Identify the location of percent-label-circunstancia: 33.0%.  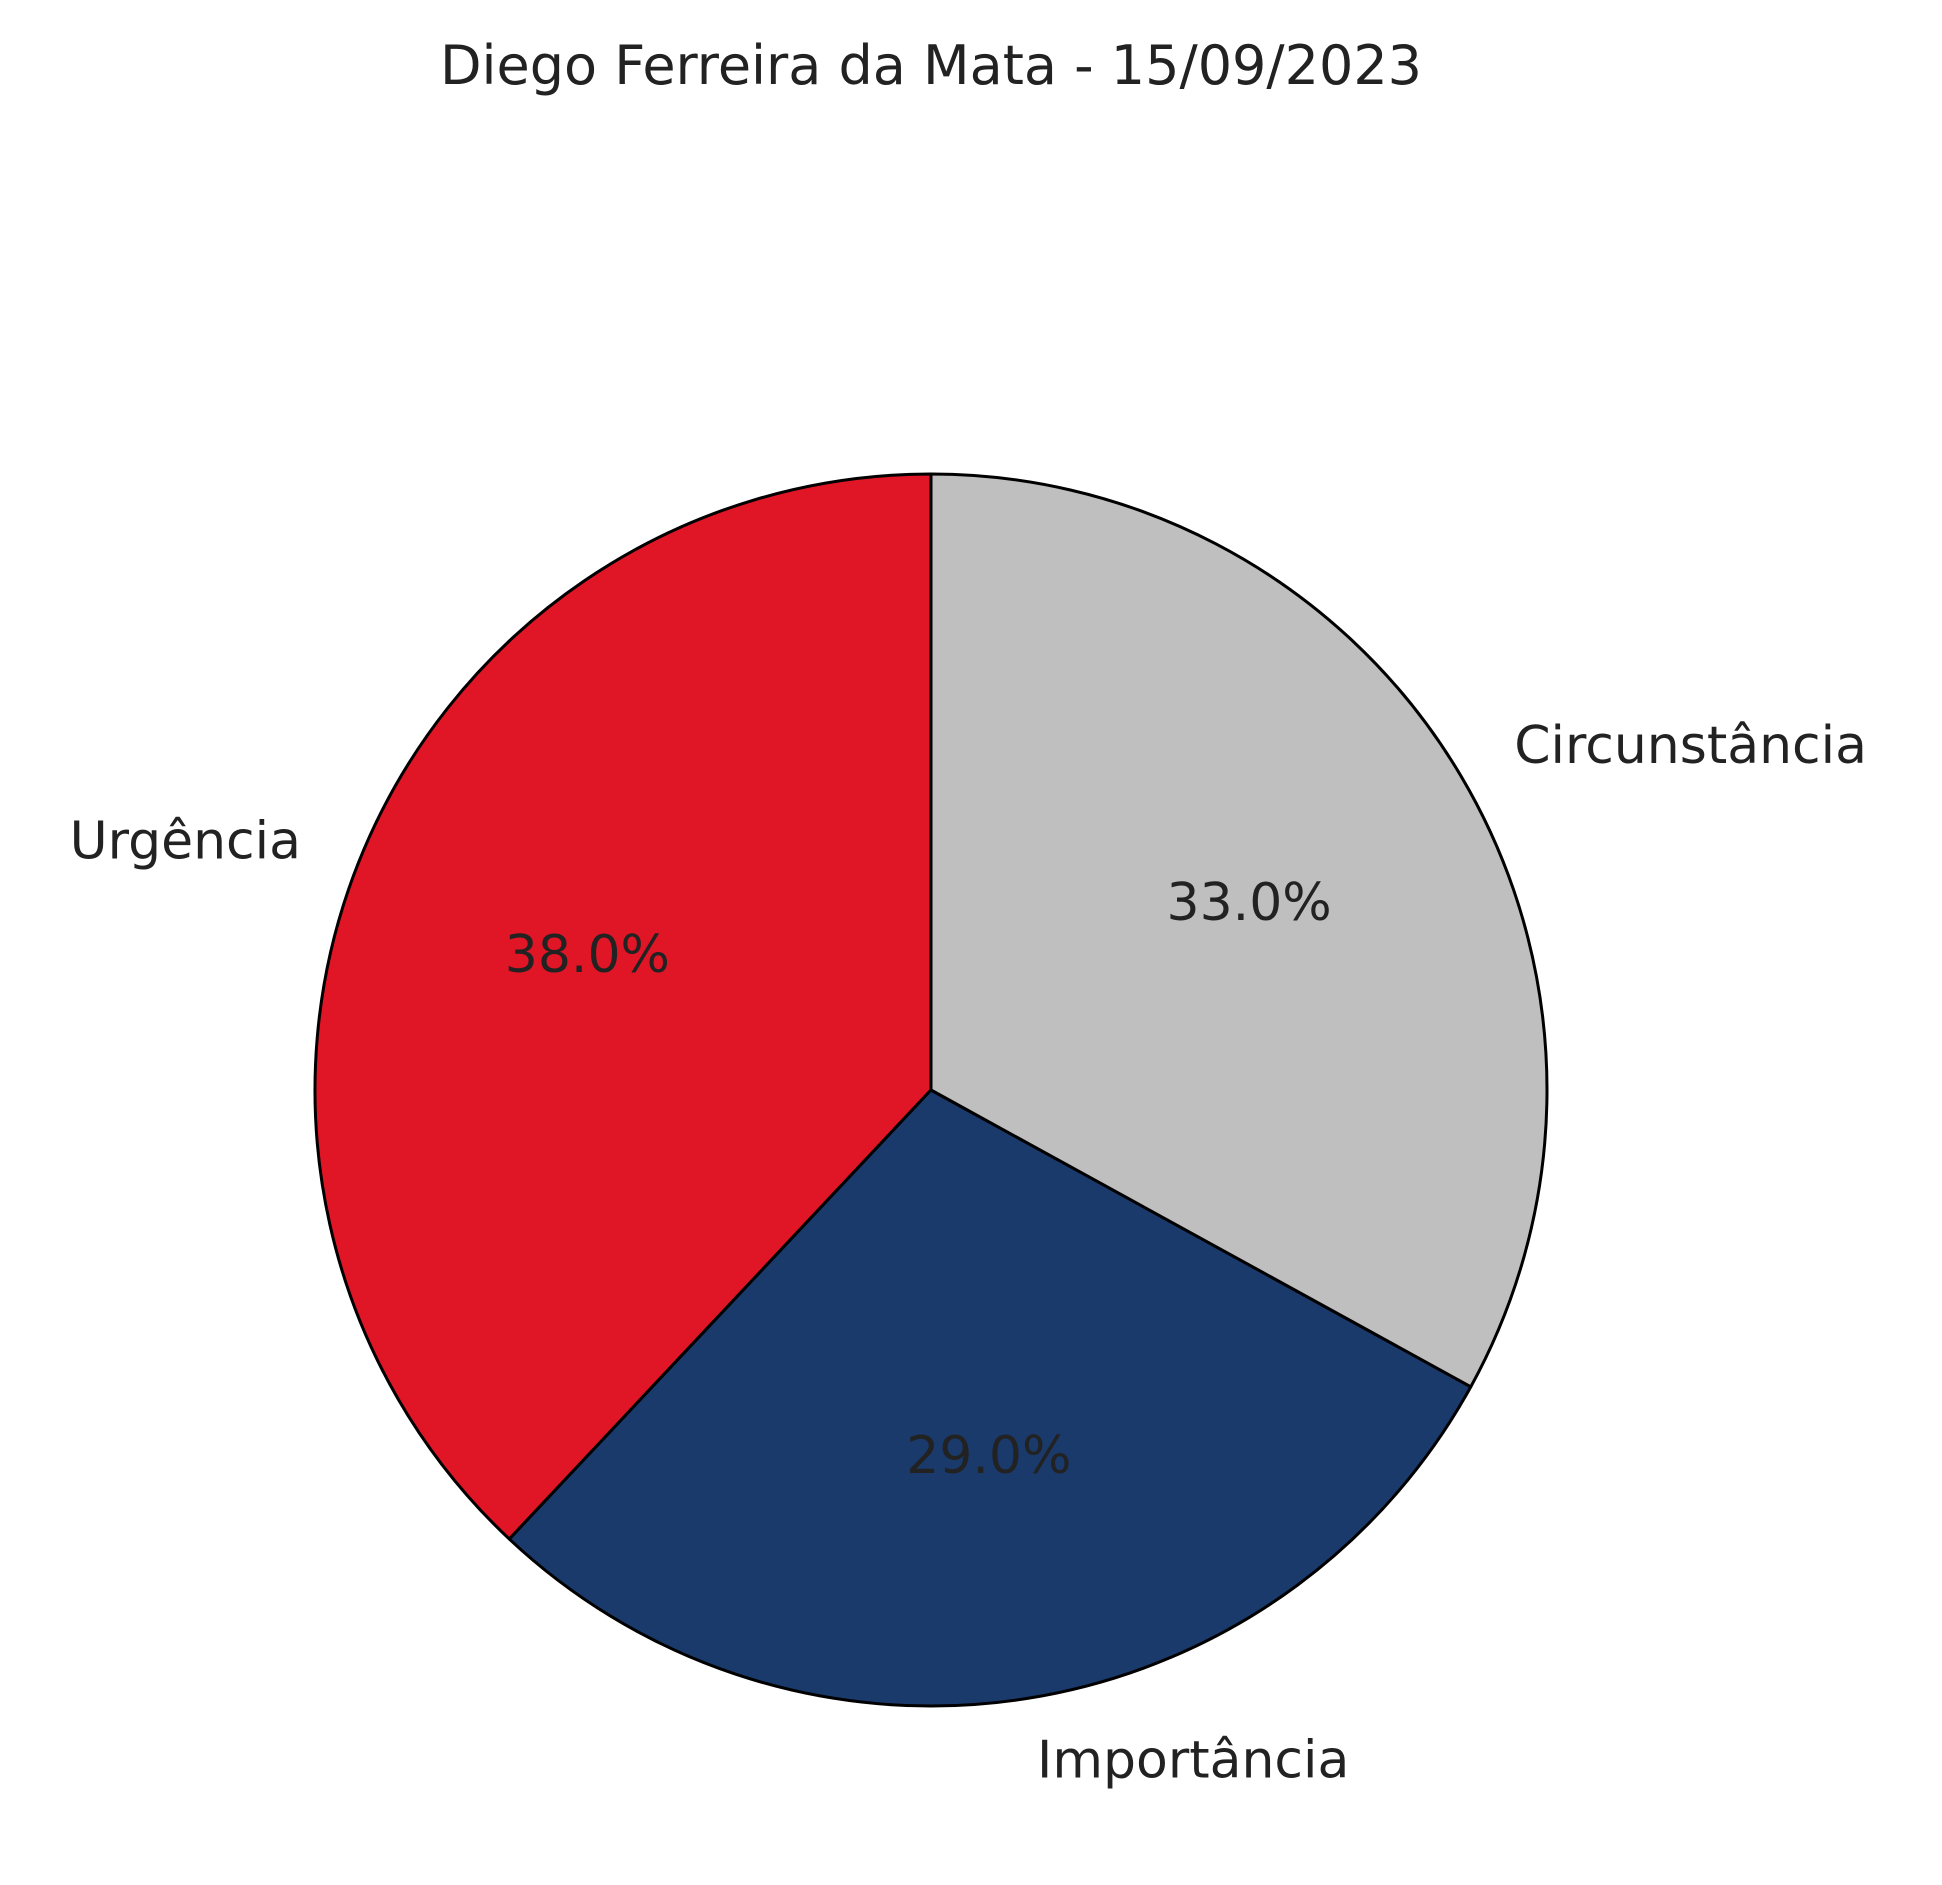
(1249, 903).